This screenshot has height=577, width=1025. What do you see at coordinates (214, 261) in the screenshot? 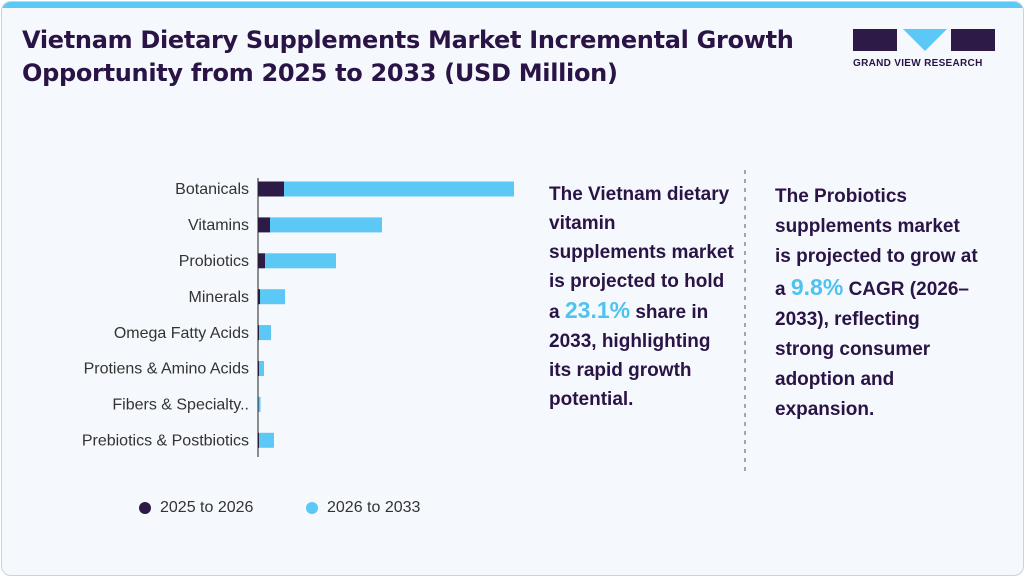
I see `y-tick-label: Probiotics` at bounding box center [214, 261].